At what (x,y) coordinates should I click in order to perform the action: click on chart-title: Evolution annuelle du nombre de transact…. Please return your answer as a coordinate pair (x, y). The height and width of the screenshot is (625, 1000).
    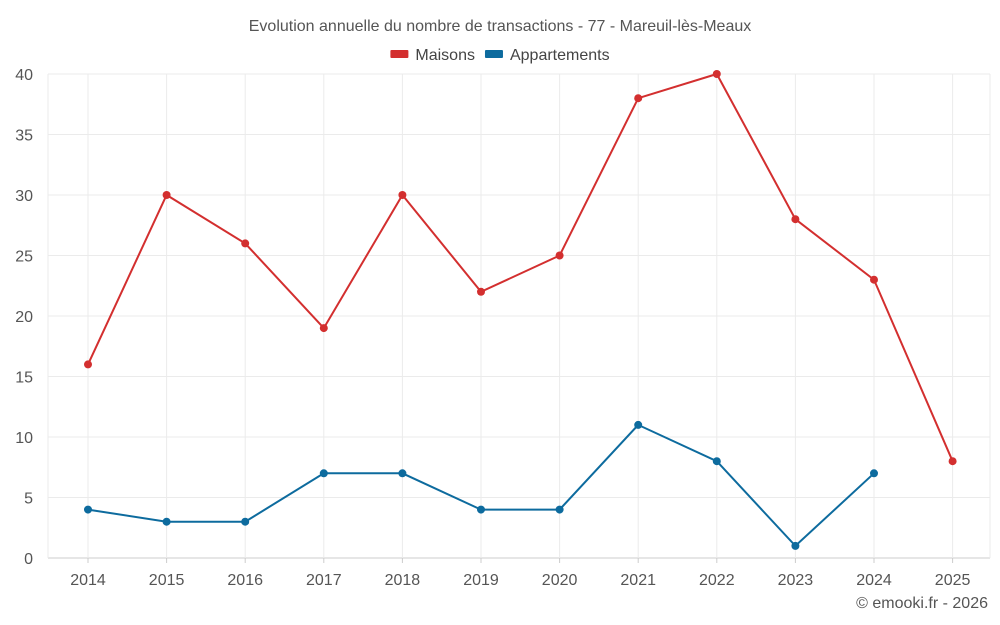
    Looking at the image, I should click on (500, 26).